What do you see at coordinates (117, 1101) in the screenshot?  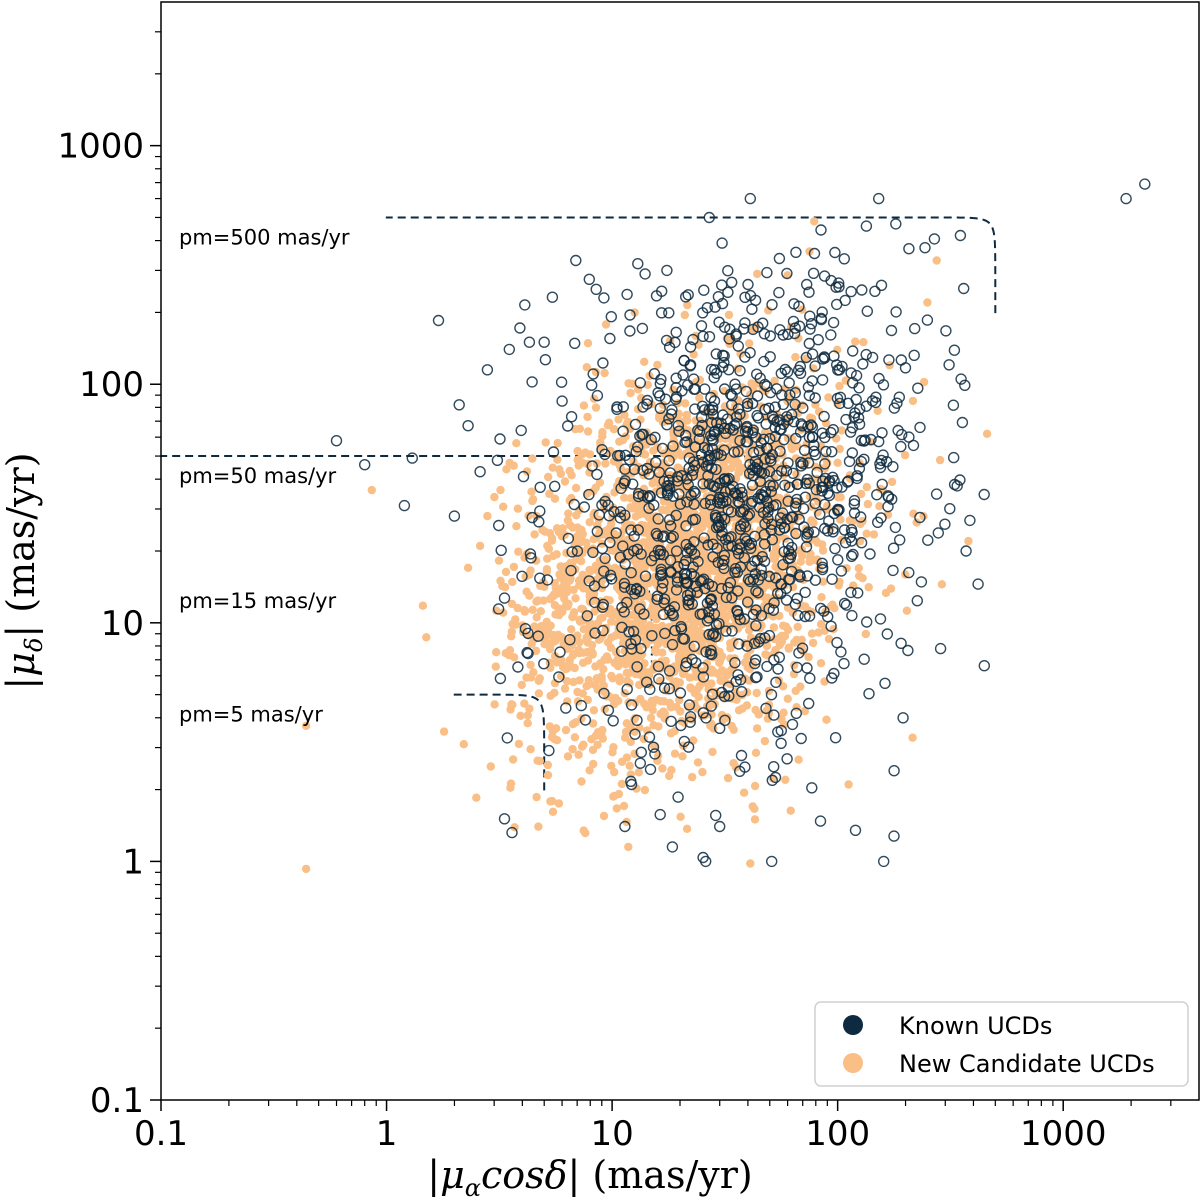 I see `y-tick-label: 0.1` at bounding box center [117, 1101].